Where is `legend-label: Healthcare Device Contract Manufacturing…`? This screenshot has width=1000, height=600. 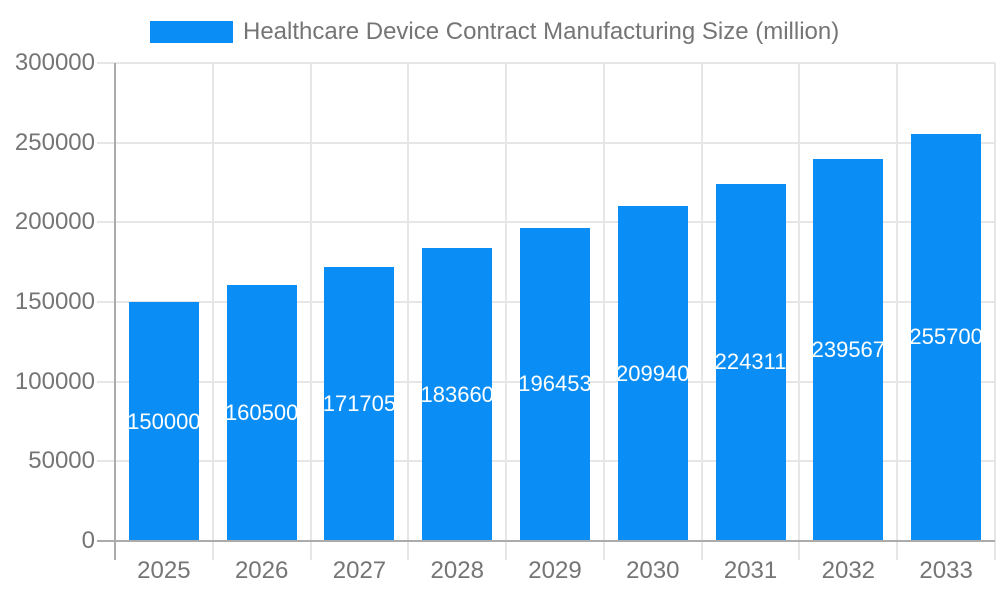
legend-label: Healthcare Device Contract Manufacturing… is located at coordinates (541, 31).